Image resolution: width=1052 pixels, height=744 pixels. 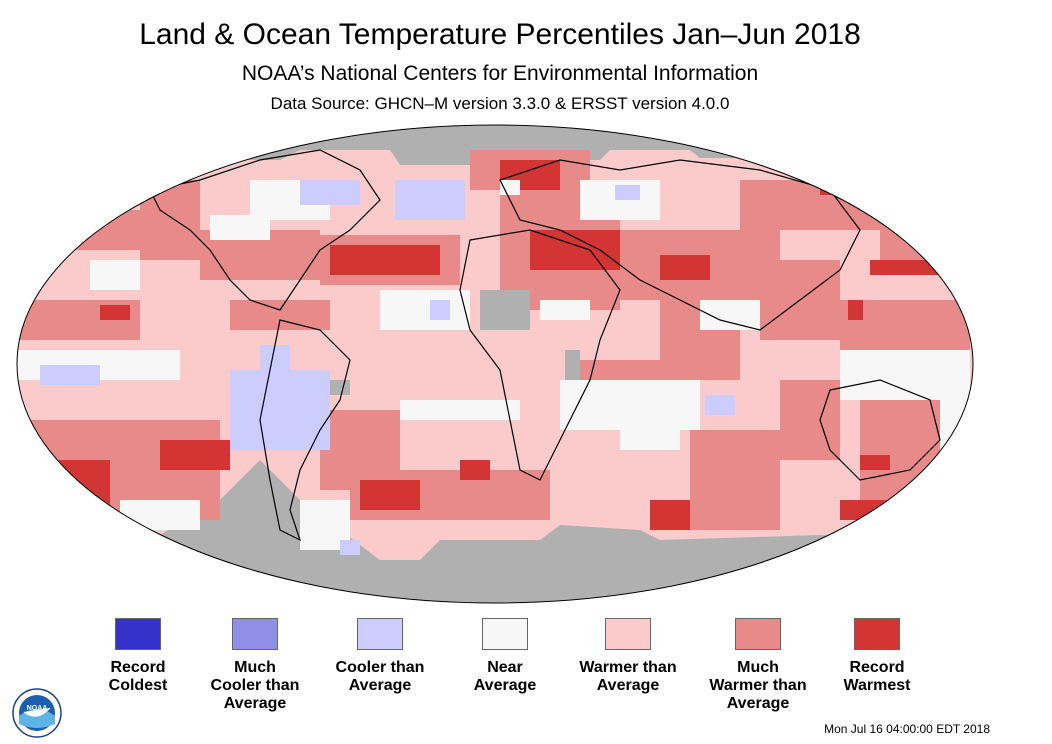 I want to click on legend-label: Warmer than Average, so click(x=628, y=676).